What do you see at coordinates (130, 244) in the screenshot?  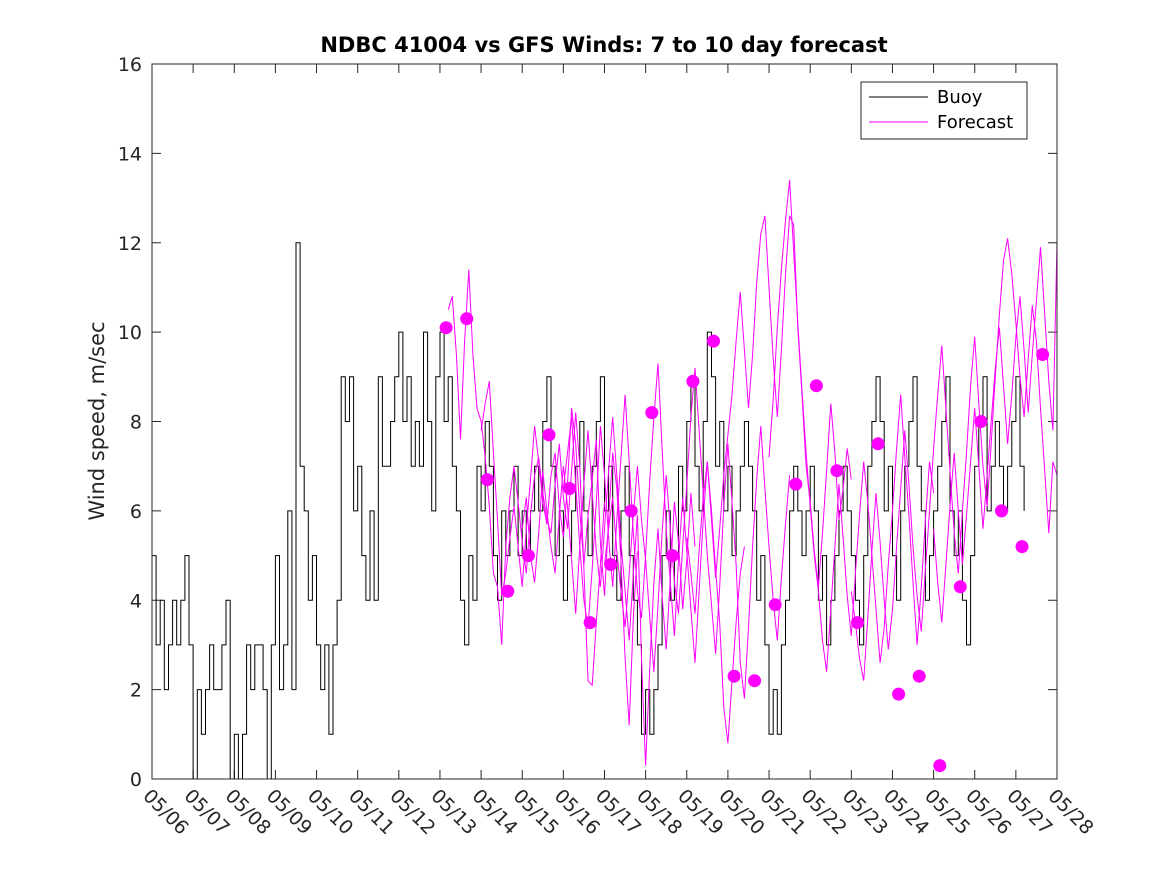 I see `y-tick-label: 12` at bounding box center [130, 244].